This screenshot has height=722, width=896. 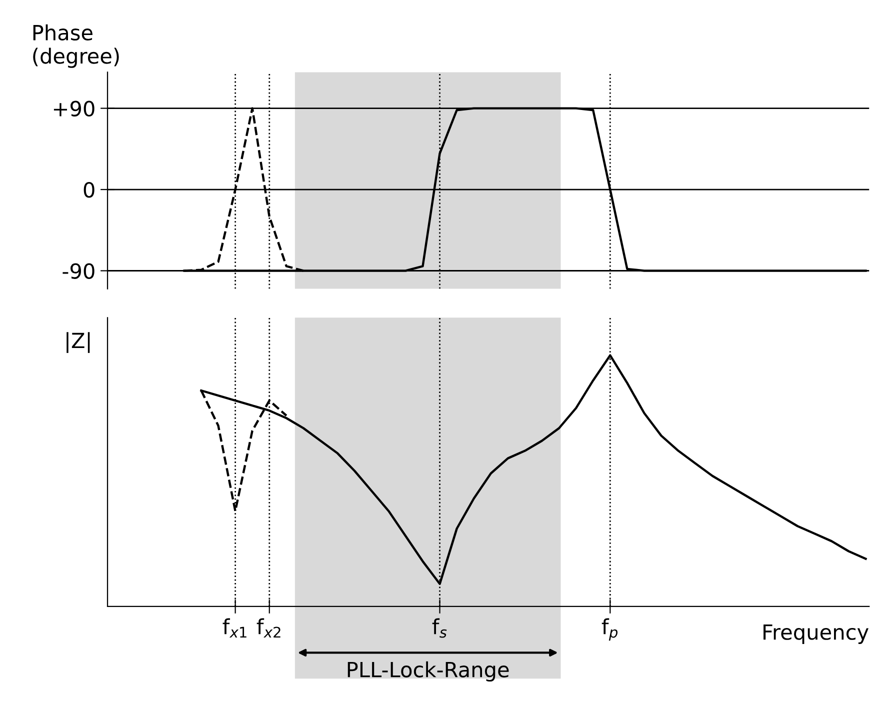 What do you see at coordinates (89, 190) in the screenshot?
I see `y-tick-label: 0` at bounding box center [89, 190].